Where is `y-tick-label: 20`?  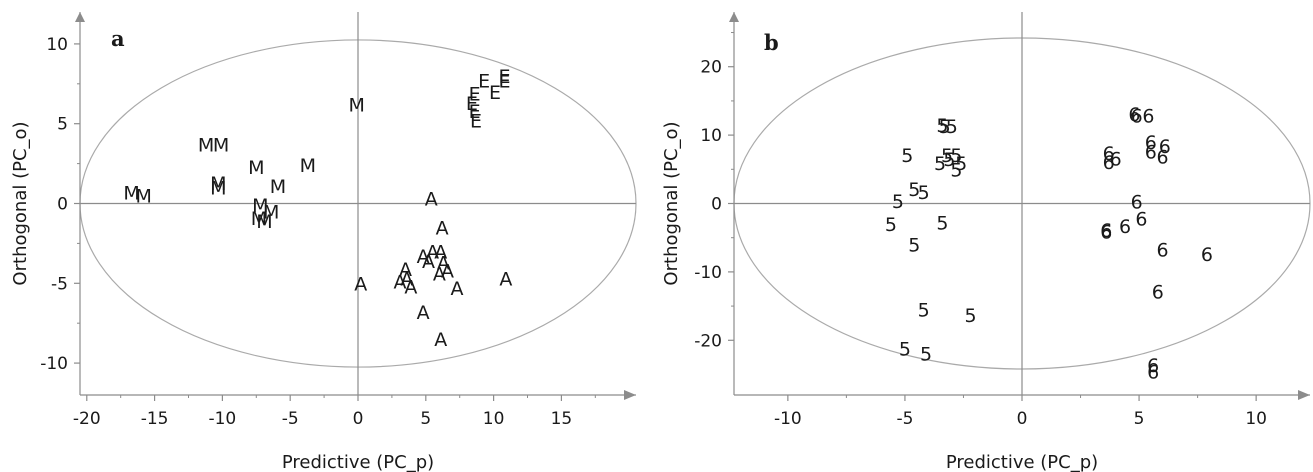
y-tick-label: 20 is located at coordinates (711, 68).